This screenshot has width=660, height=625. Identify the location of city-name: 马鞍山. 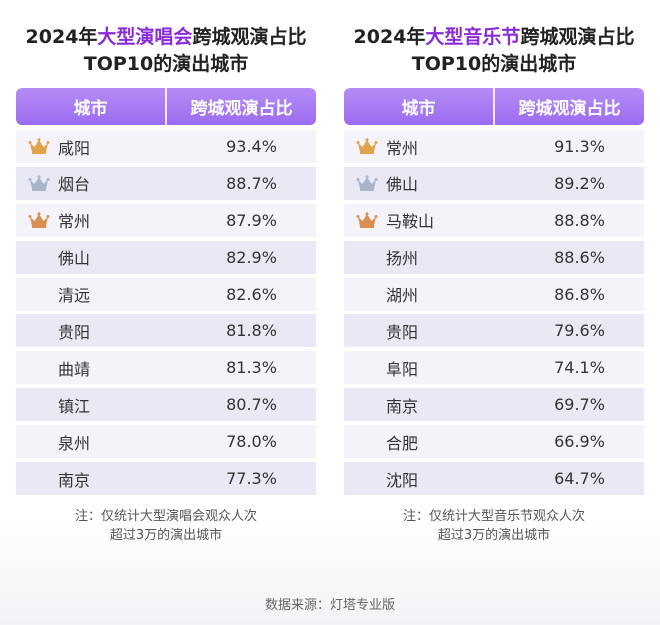
(410, 222).